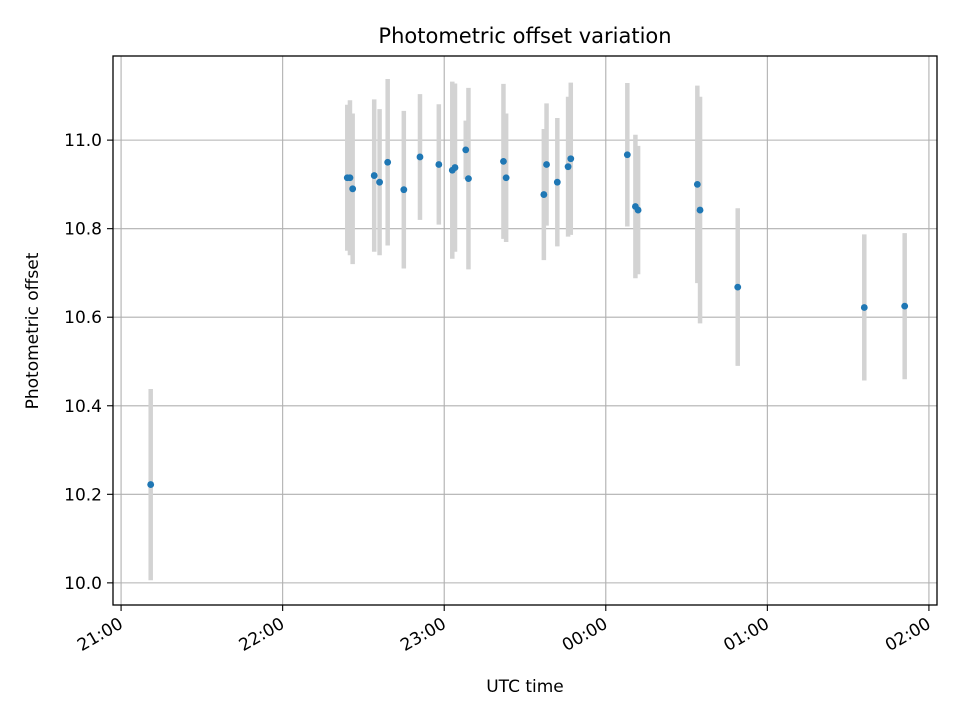 This screenshot has height=720, width=960. I want to click on y-tick-label: 10.0, so click(83, 584).